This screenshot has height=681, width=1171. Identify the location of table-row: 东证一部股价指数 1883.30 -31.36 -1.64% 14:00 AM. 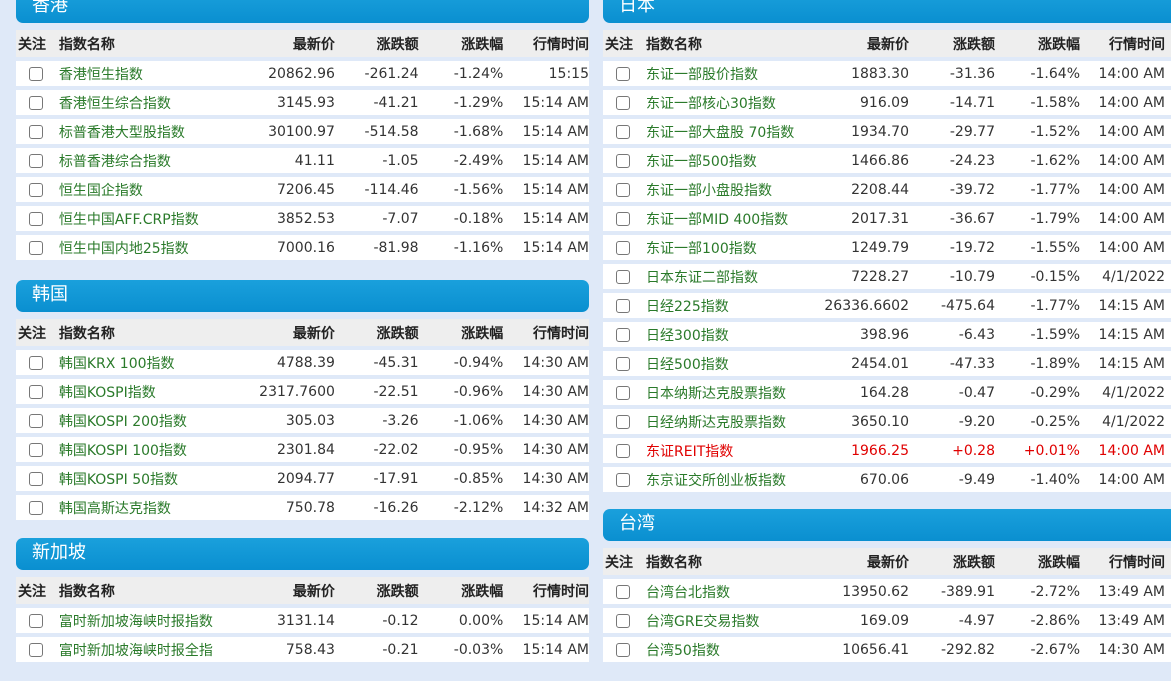
(887, 73).